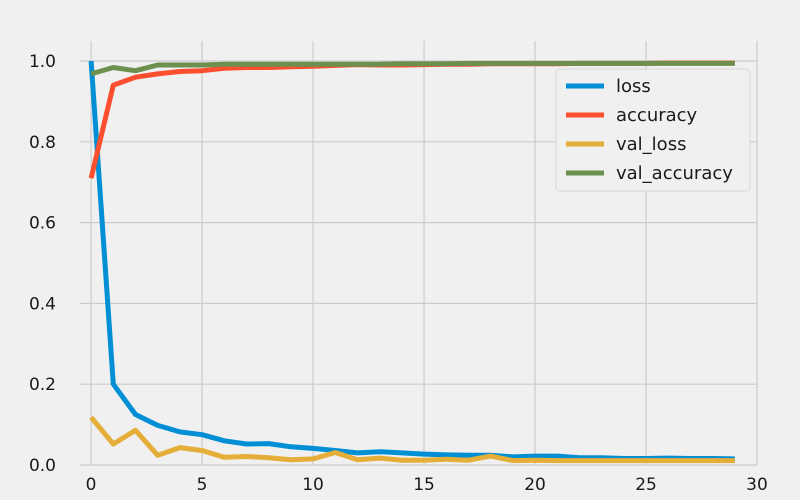  Describe the element at coordinates (412, 439) in the screenshot. I see `series-line-val-loss` at that location.